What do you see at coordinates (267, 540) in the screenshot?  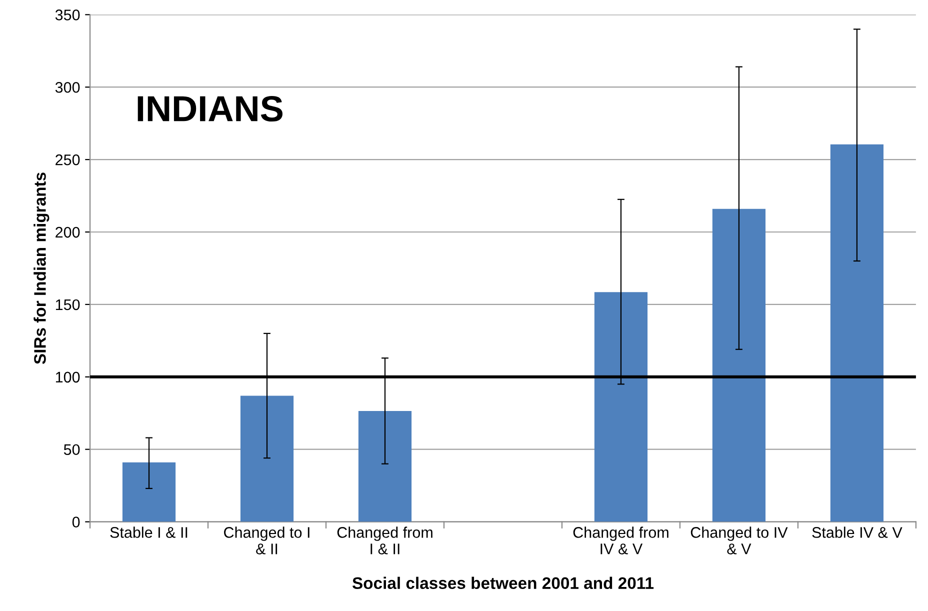 I see `x-tick-label: Changed to I & II` at bounding box center [267, 540].